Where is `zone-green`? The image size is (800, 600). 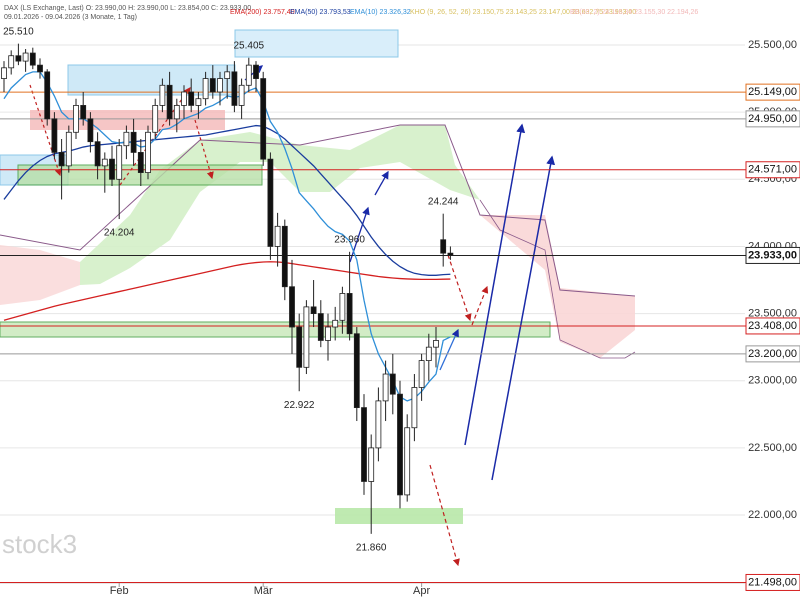
zone-green is located at coordinates (275, 329).